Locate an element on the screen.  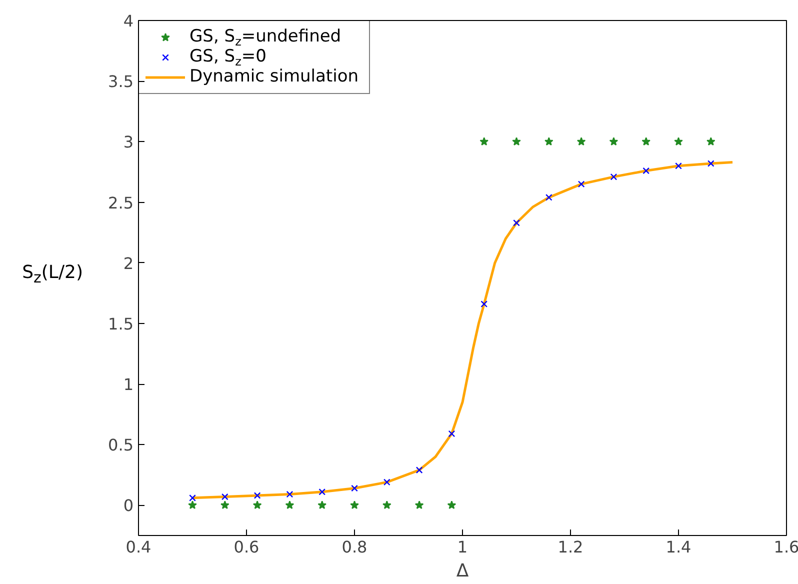
y-tick-label: 0.5 is located at coordinates (121, 445).